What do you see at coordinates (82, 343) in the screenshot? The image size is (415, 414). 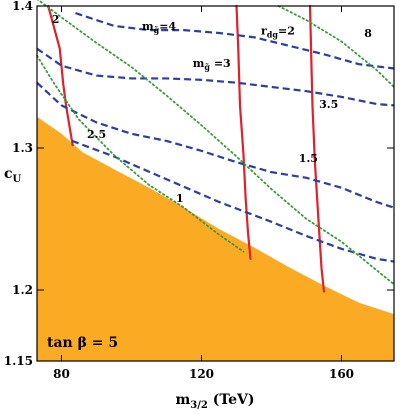 I see `tan-beta-label: tan β = 5` at bounding box center [82, 343].